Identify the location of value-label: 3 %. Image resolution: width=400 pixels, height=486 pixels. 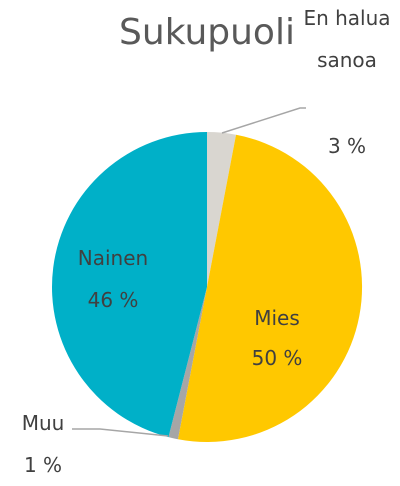
(347, 146).